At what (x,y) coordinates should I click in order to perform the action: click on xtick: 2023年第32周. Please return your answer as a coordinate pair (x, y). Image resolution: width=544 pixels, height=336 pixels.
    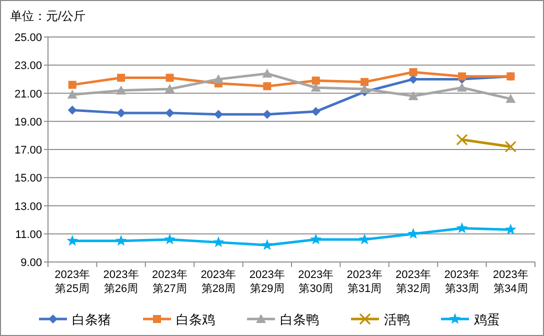
    Looking at the image, I should click on (413, 282).